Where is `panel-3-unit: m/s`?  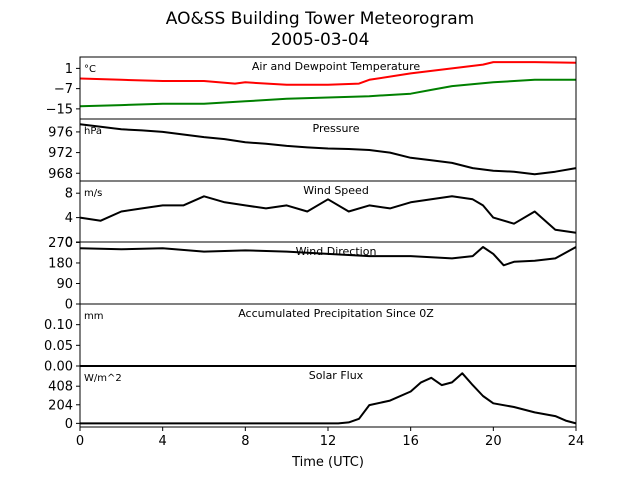 panel-3-unit: m/s is located at coordinates (93, 193).